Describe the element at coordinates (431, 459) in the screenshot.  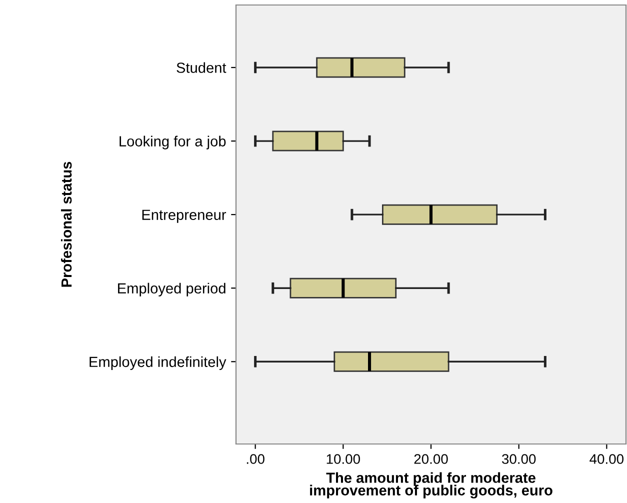
I see `x-tick-label: 20.00` at that location.